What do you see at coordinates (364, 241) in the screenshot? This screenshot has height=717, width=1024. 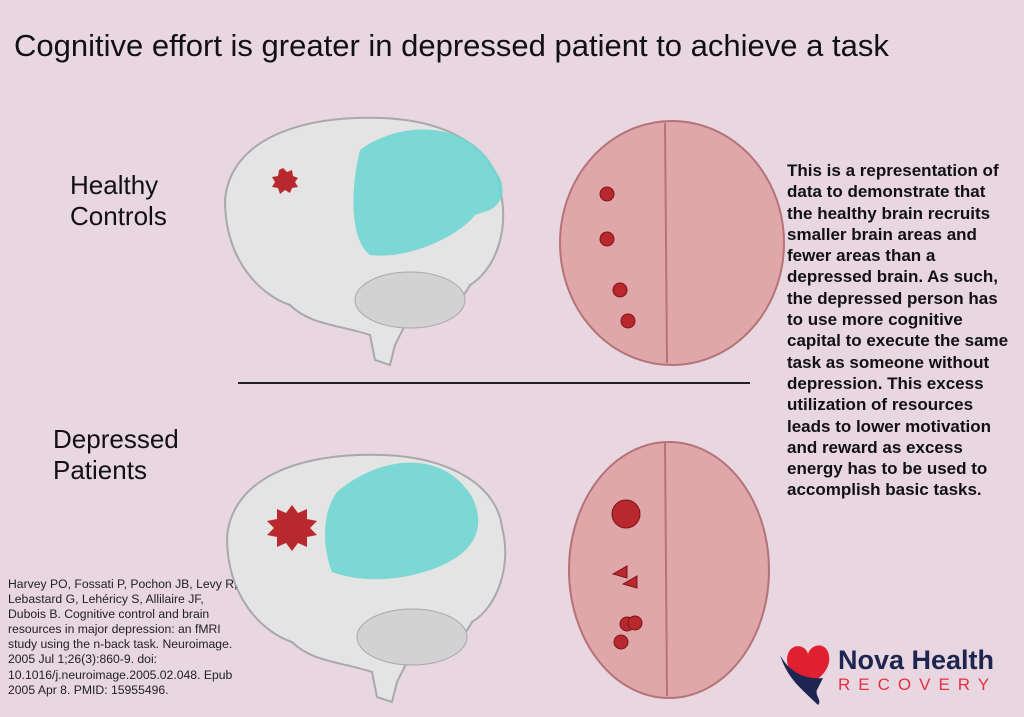 I see `healthy-side-brain-illustration` at bounding box center [364, 241].